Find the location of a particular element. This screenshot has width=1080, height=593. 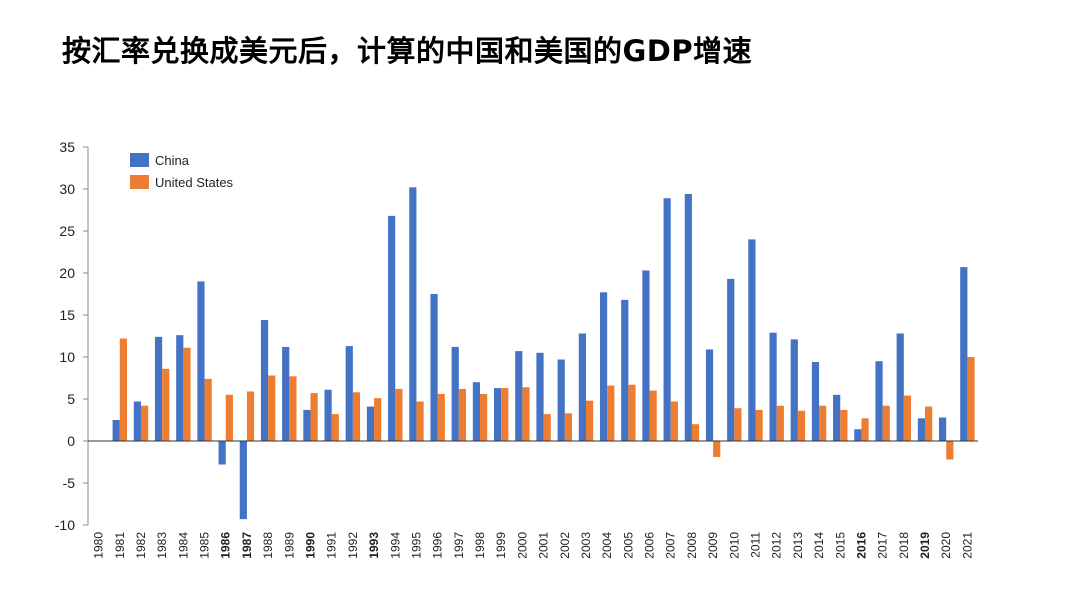

us-bar-1998 is located at coordinates (484, 417).